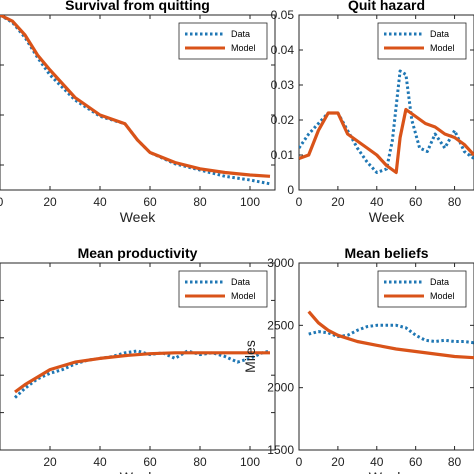 The height and width of the screenshot is (474, 474). What do you see at coordinates (283, 120) in the screenshot?
I see `y-tick-label: 0.02` at bounding box center [283, 120].